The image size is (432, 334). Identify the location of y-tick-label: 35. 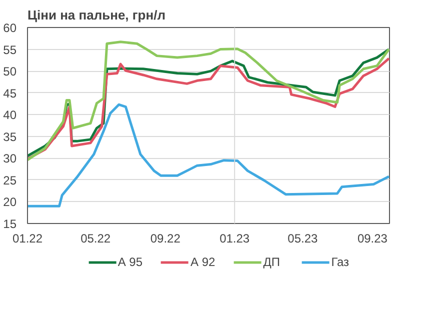
(10, 137).